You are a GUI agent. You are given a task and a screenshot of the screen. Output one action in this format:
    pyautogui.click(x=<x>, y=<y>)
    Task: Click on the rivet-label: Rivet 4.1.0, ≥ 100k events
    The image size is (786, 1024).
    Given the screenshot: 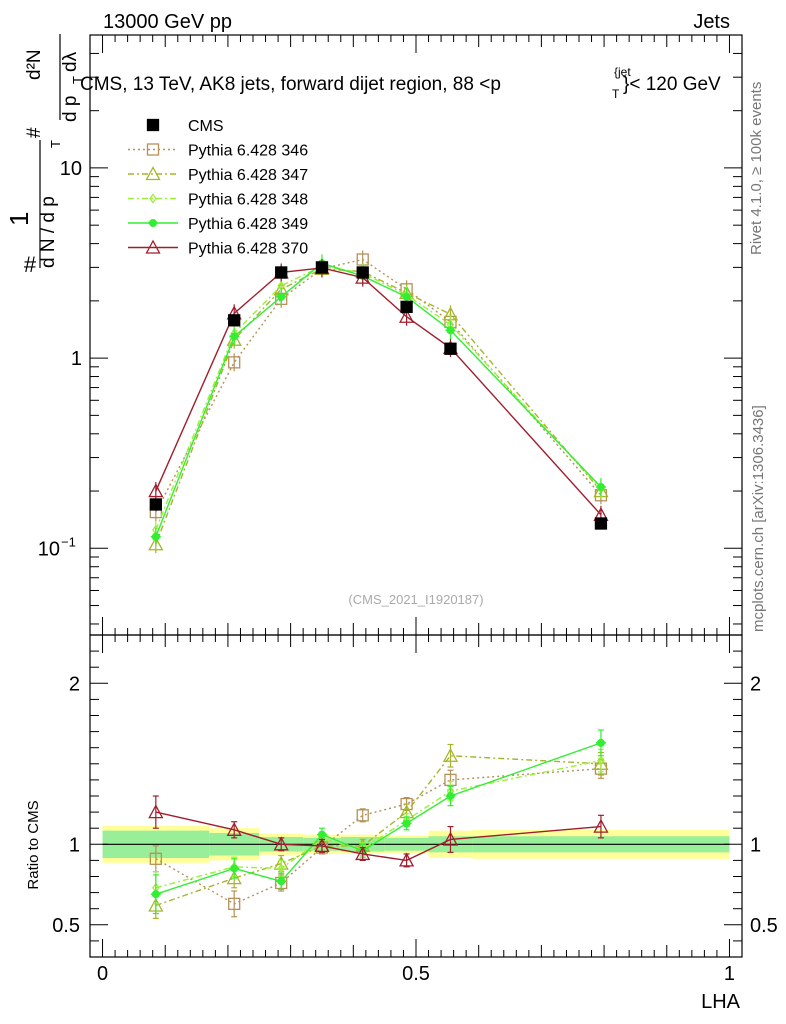 What is the action you would take?
    pyautogui.click(x=756, y=168)
    